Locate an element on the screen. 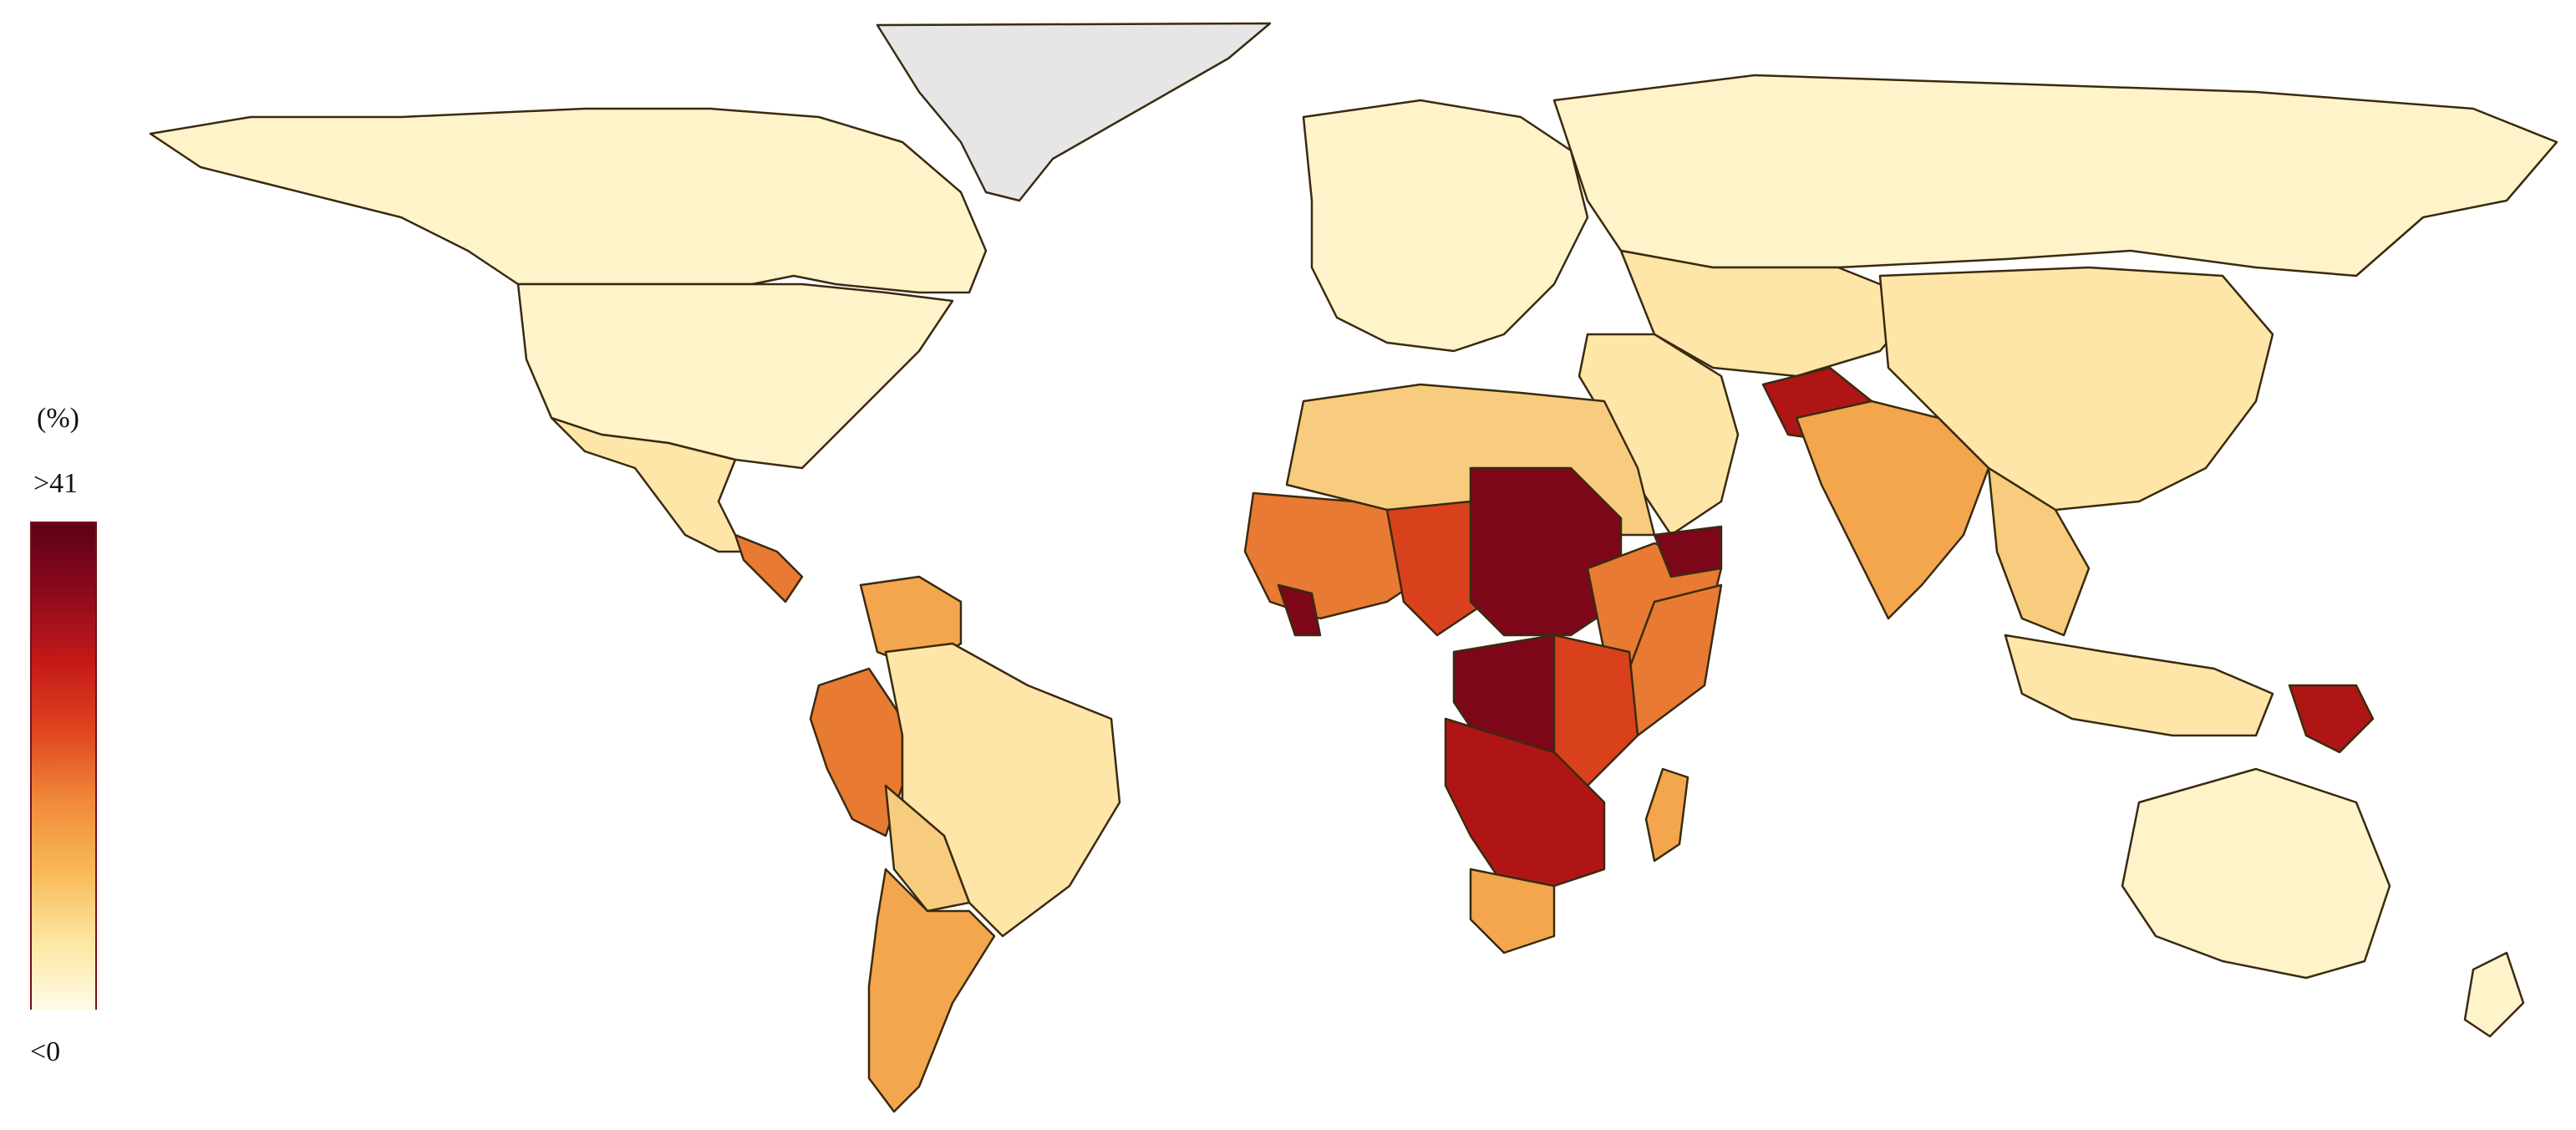  region-australia is located at coordinates (2256, 873).